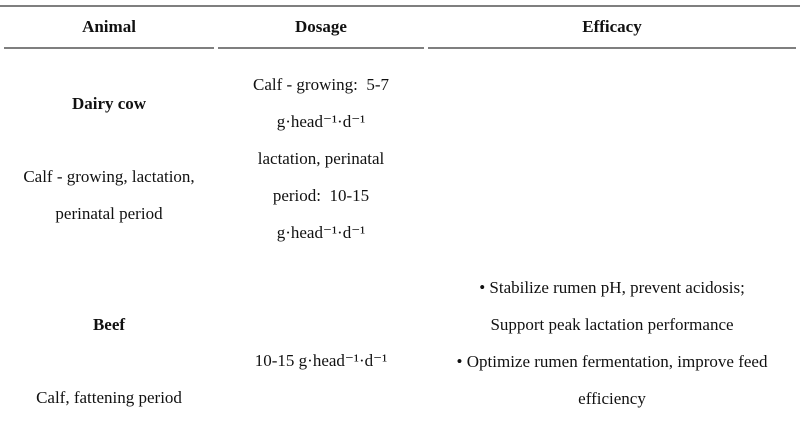 This screenshot has height=429, width=800. What do you see at coordinates (612, 28) in the screenshot?
I see `column-header-efficacy: Efficacy` at bounding box center [612, 28].